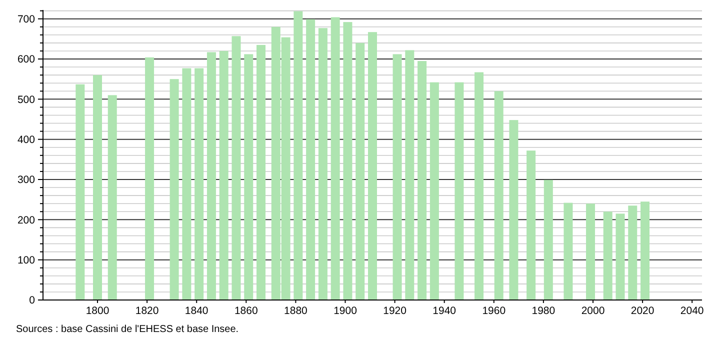 The width and height of the screenshot is (710, 340). What do you see at coordinates (395, 311) in the screenshot?
I see `x-tick-label: 1920` at bounding box center [395, 311].